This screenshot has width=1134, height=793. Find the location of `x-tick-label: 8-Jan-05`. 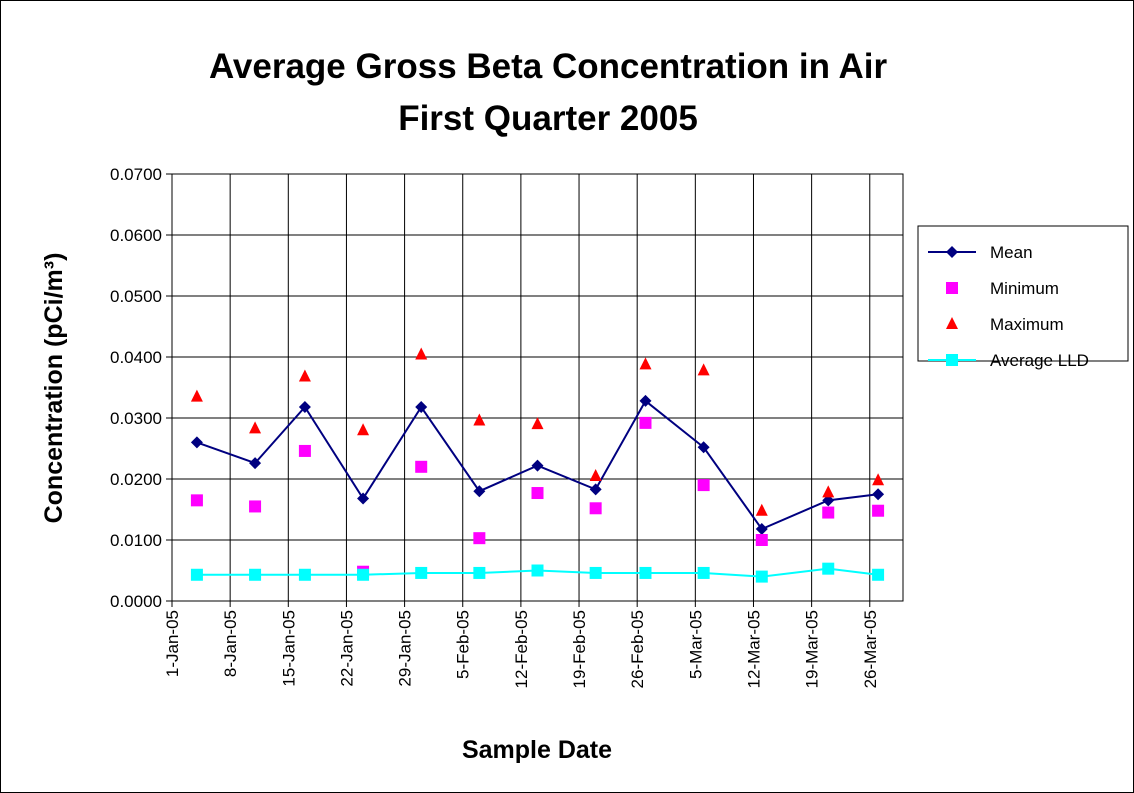

x-tick-label: 8-Jan-05 is located at coordinates (230, 643).